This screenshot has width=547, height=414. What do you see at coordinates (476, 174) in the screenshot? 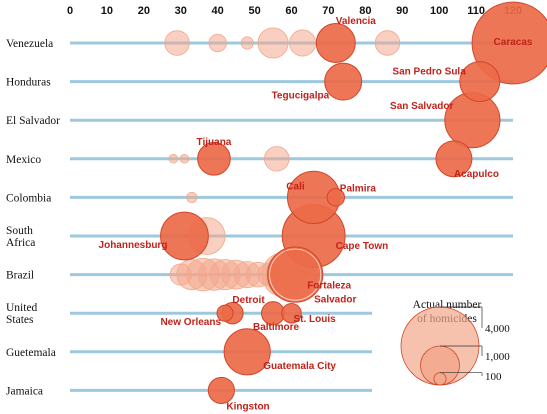
I see `city-label: Acapulco` at bounding box center [476, 174].